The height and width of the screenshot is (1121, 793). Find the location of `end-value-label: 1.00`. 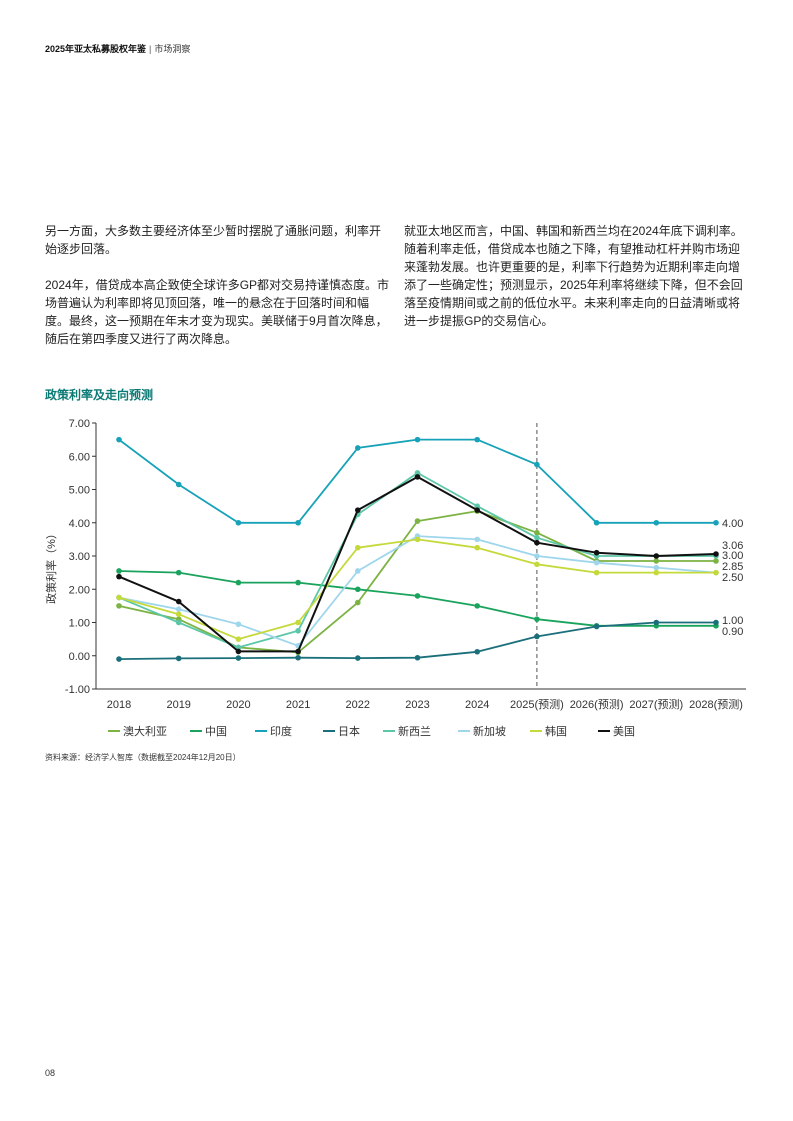

end-value-label: 1.00 is located at coordinates (732, 621).